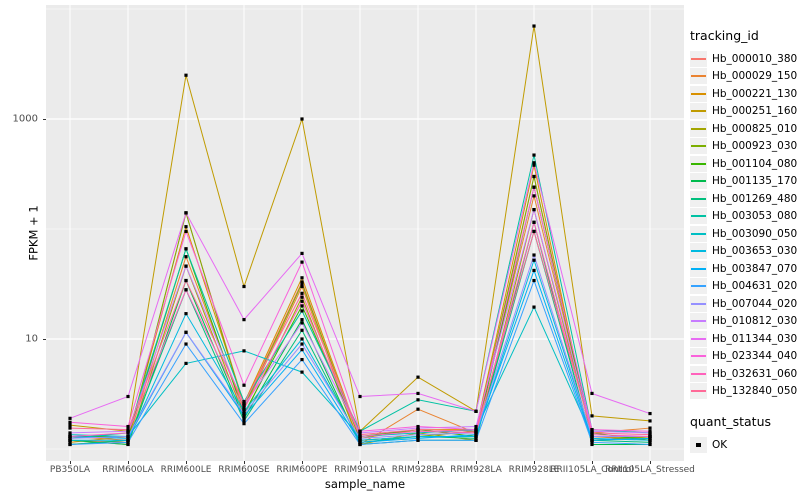 This screenshot has width=800, height=500. What do you see at coordinates (755, 373) in the screenshot?
I see `legend-item-label: Hb_032631_060` at bounding box center [755, 373].